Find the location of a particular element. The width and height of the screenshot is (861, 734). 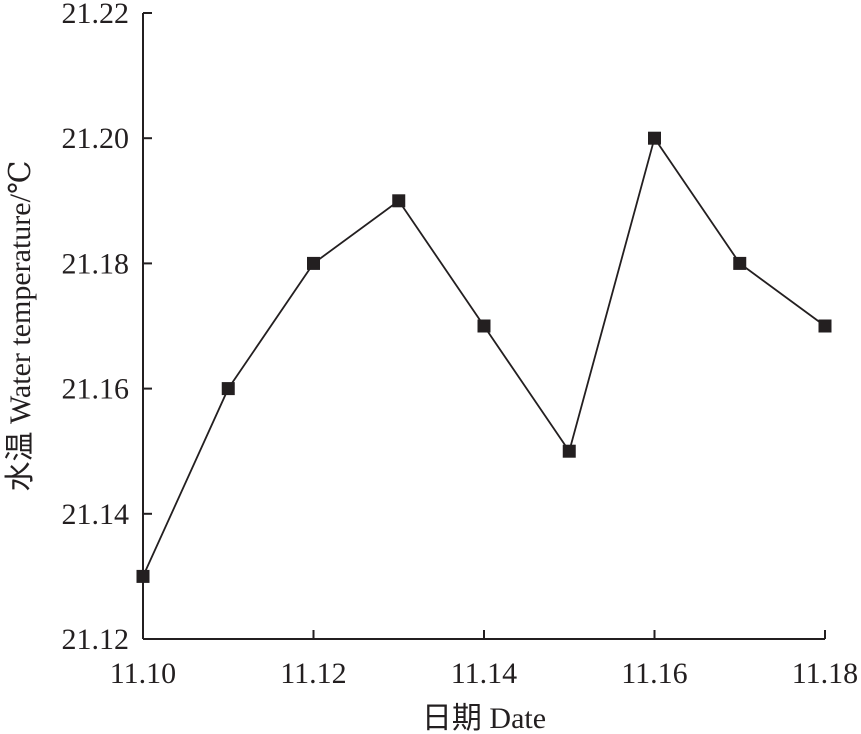

y-tick-label: 21.20 is located at coordinates (96, 138).